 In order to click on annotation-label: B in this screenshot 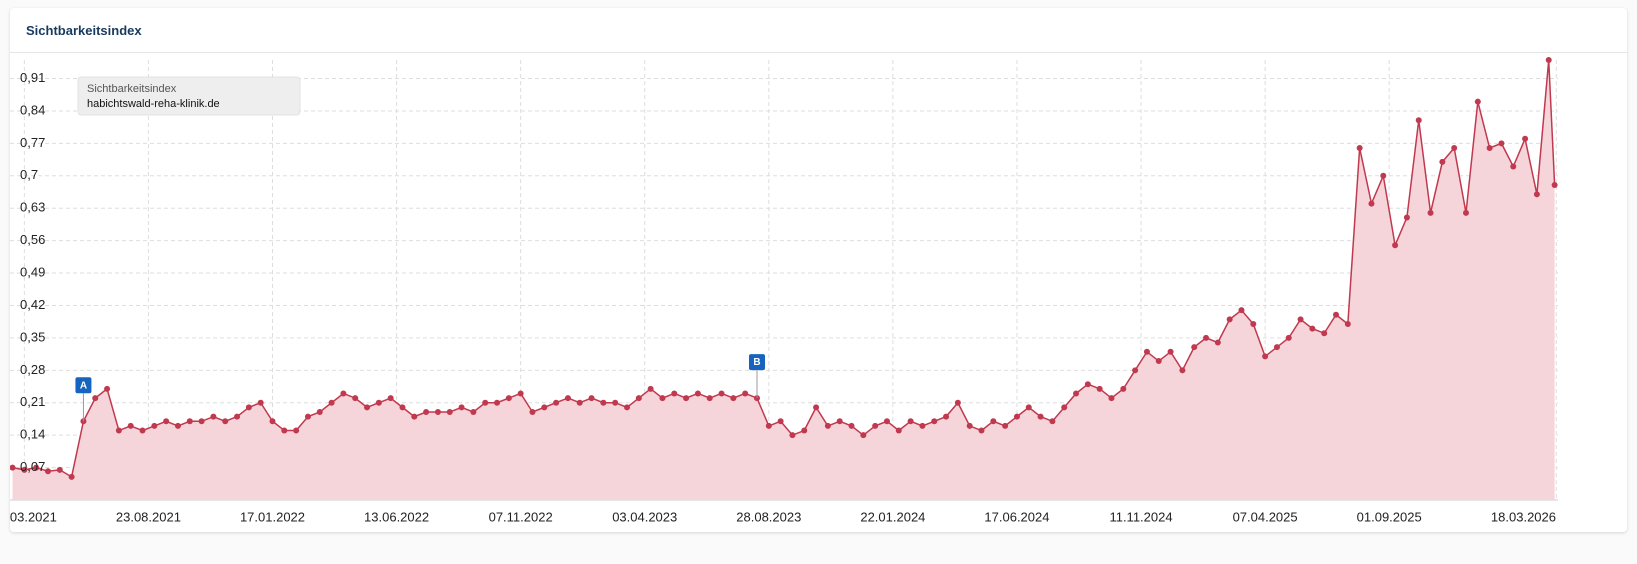, I will do `click(756, 362)`.